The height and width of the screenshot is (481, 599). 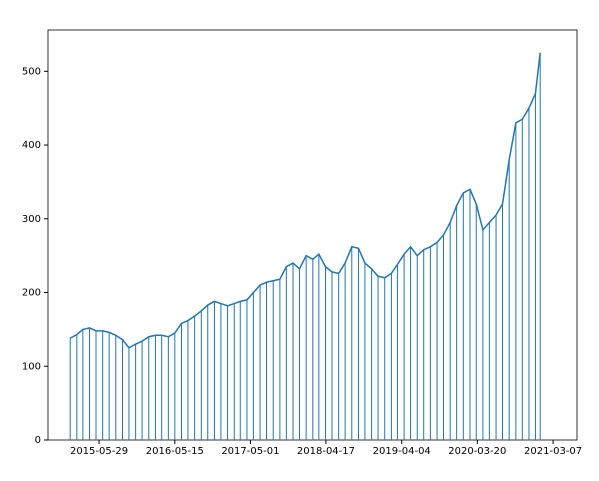 What do you see at coordinates (31, 71) in the screenshot?
I see `y-tick-label: 500` at bounding box center [31, 71].